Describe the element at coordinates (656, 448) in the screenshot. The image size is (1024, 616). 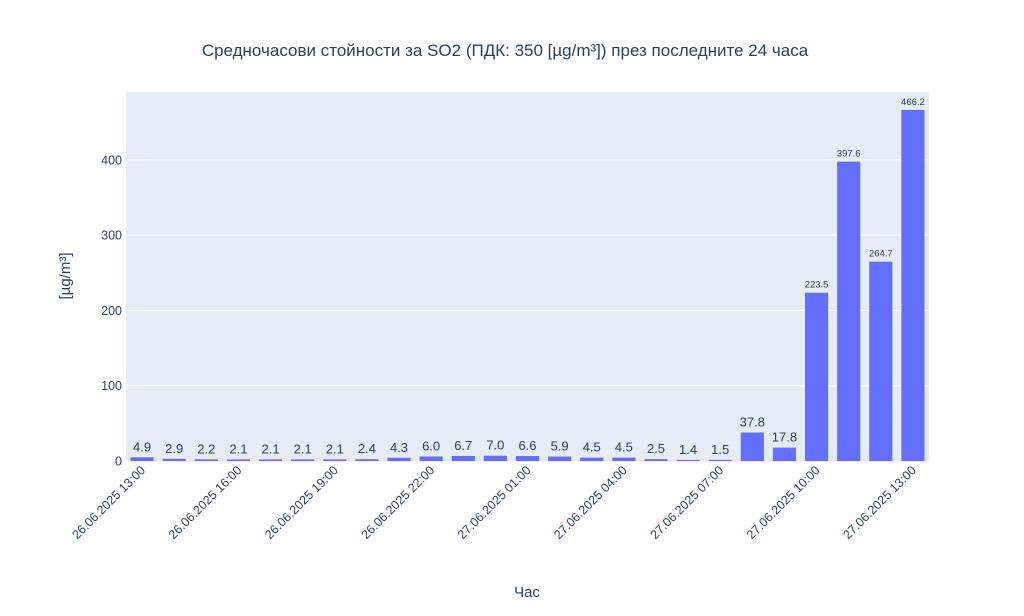
I see `bar-label-27-06-2025-05-00: 2.5` at that location.